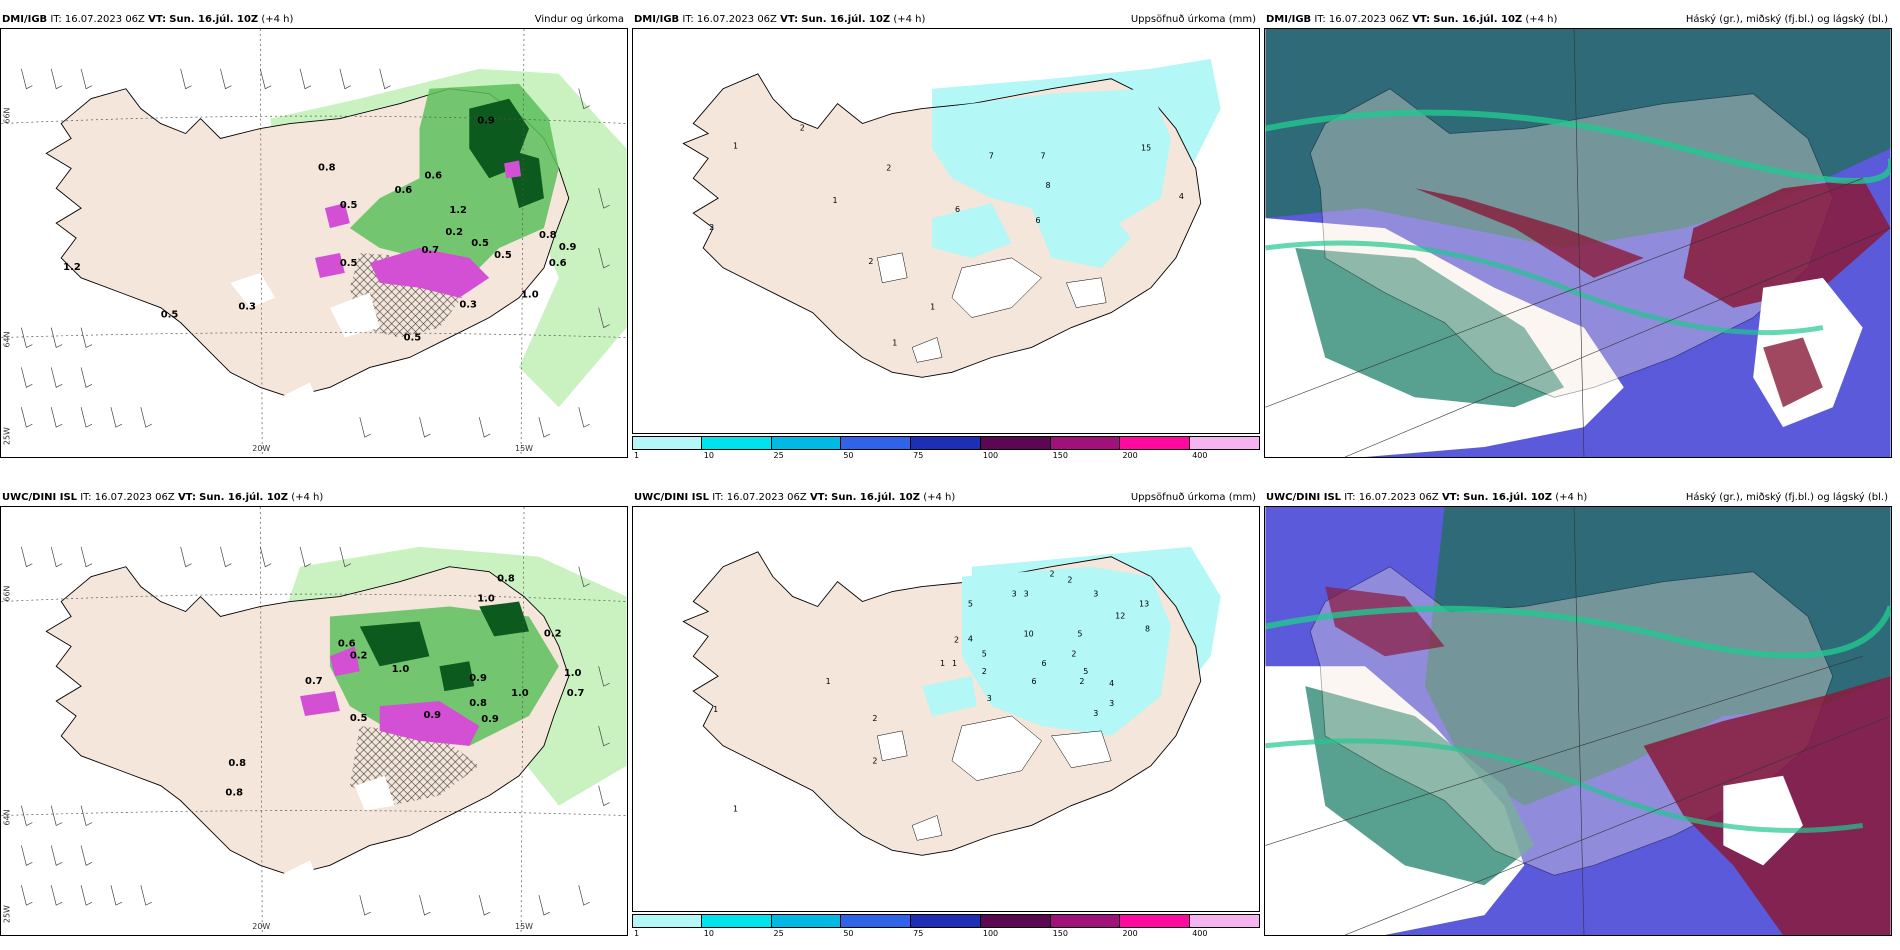  Describe the element at coordinates (946, 925) in the screenshot. I see `colorbar: 1 10 25 50 75 100 150 200 400` at that location.